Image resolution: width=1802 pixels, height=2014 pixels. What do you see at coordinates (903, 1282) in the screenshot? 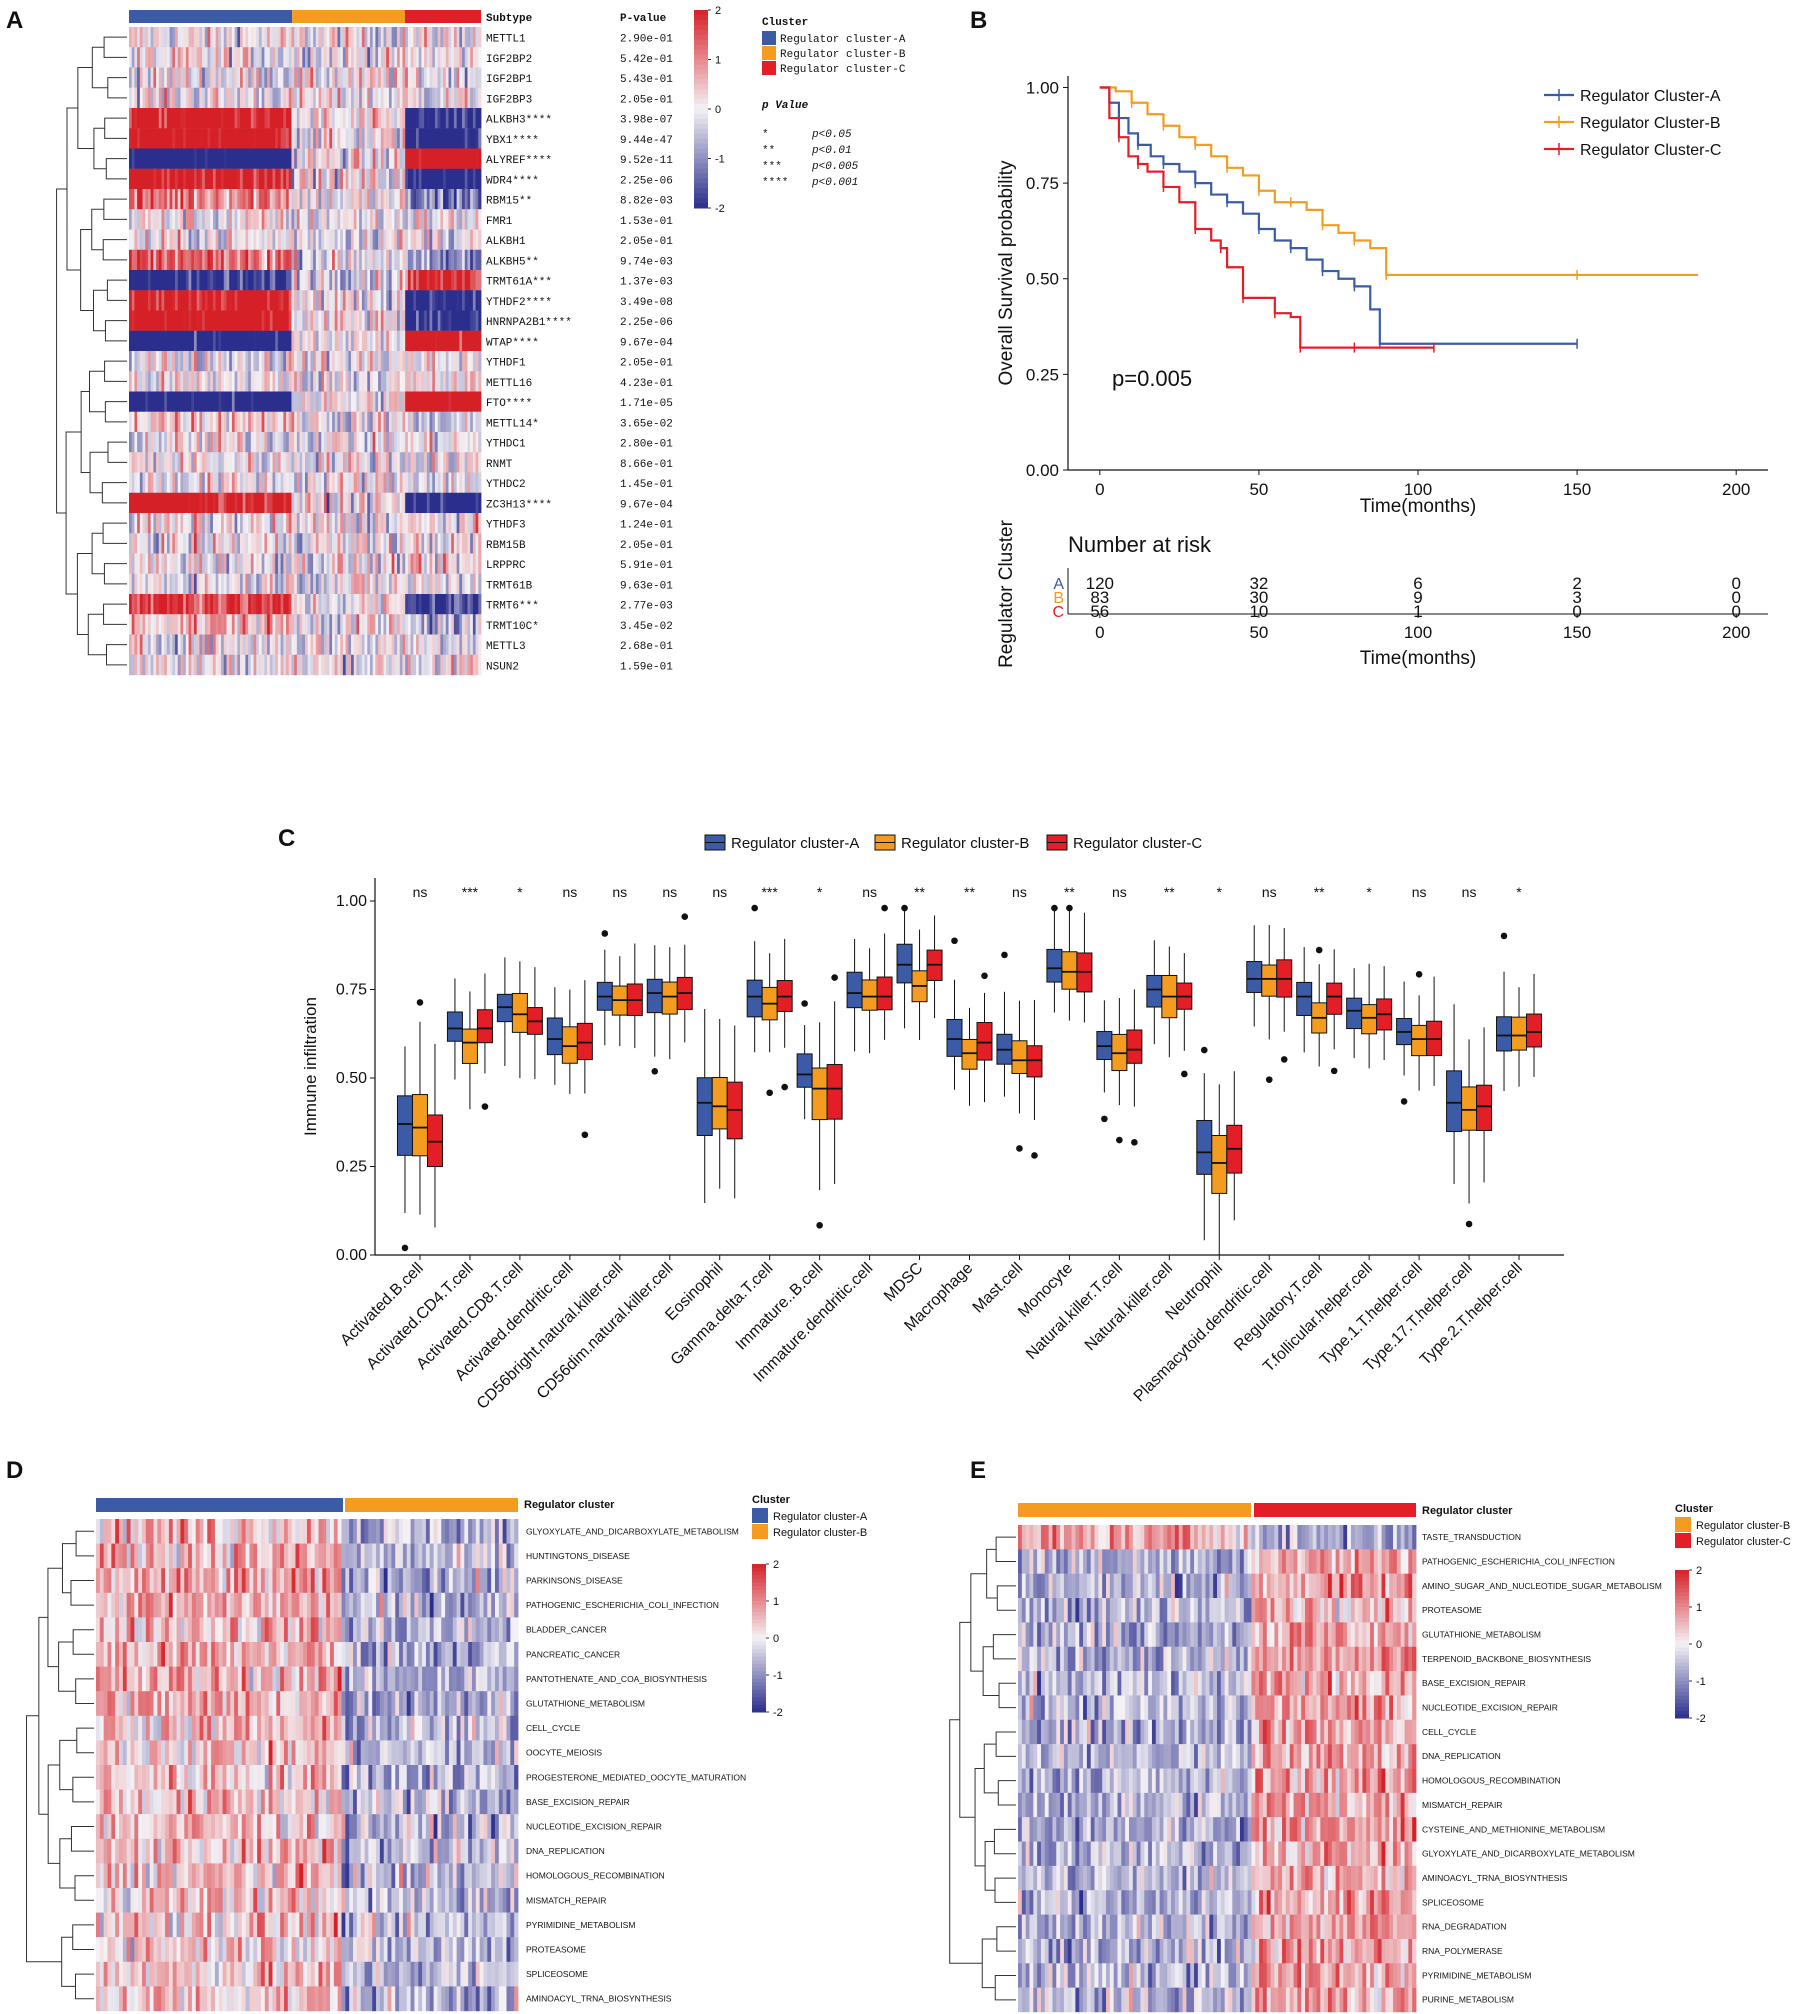
I see `category-label: MDSC` at bounding box center [903, 1282].